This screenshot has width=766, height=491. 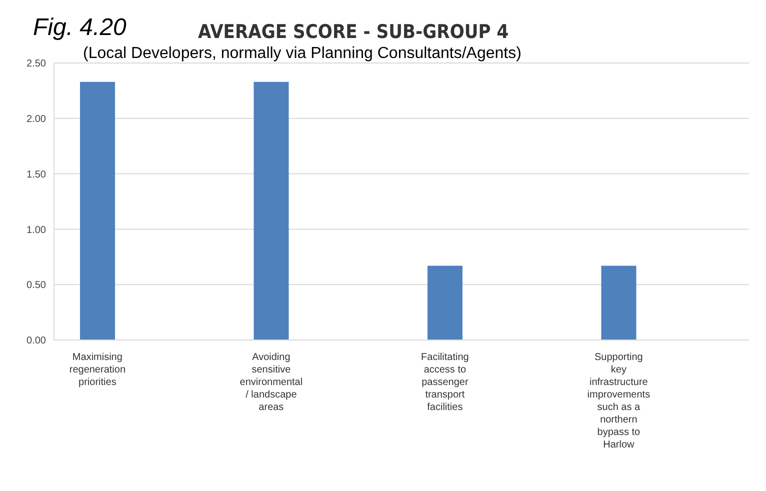 I want to click on y-tick-label: 1.00, so click(x=36, y=230).